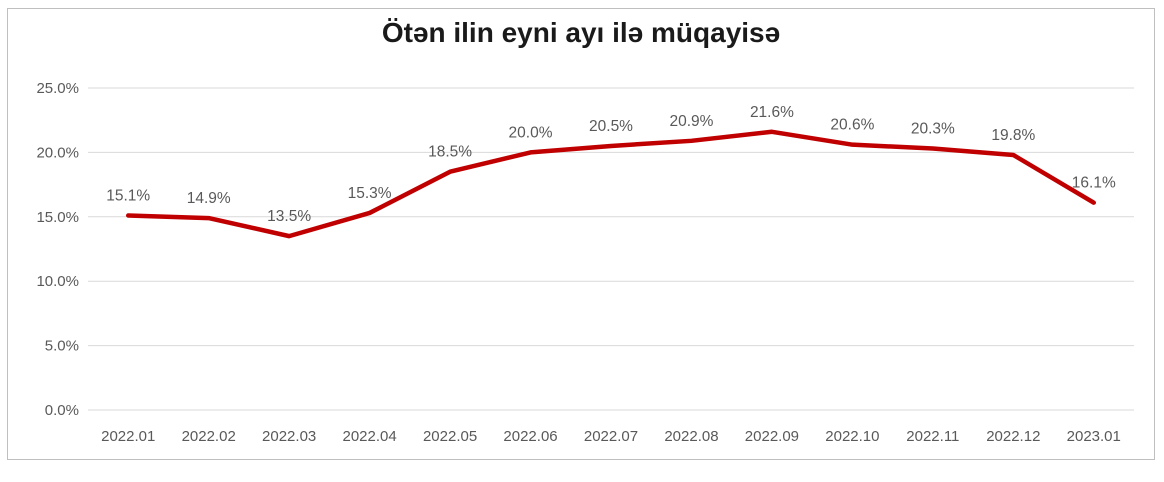  Describe the element at coordinates (1094, 436) in the screenshot. I see `x-axis-tick-label: 2023.01` at that location.